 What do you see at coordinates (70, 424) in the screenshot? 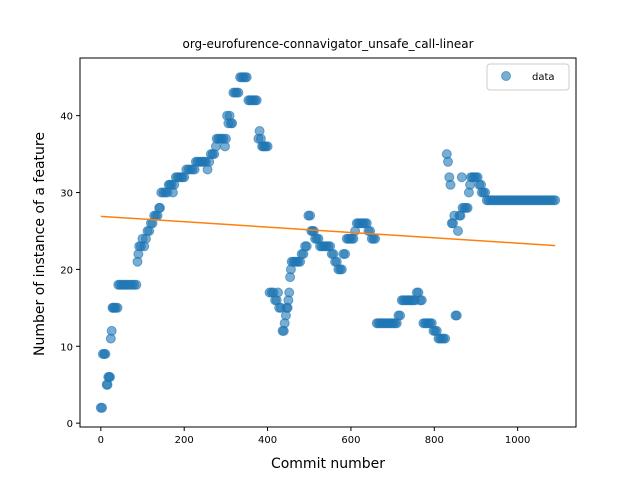
I see `y-tick-label: 0` at bounding box center [70, 424].